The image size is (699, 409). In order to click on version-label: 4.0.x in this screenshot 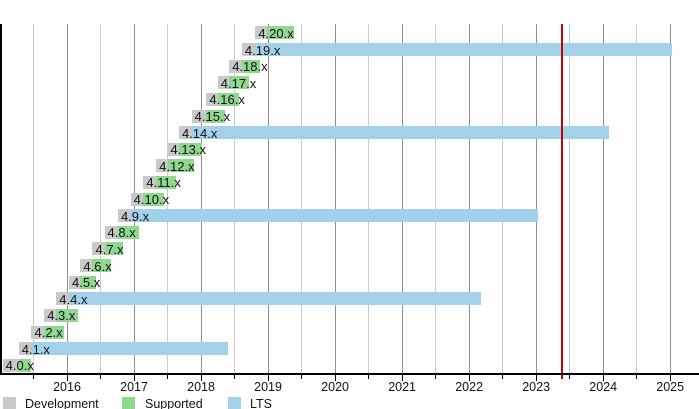, I will do `click(19, 366)`.